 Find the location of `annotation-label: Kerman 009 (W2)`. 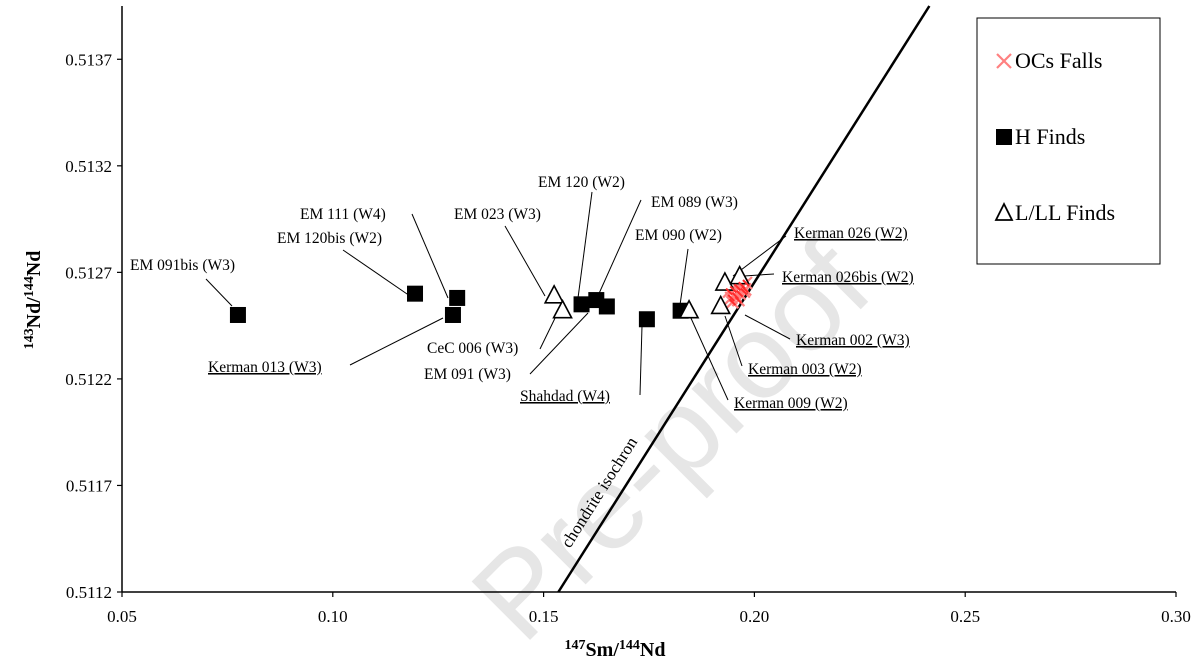

annotation-label: Kerman 009 (W2) is located at coordinates (791, 403).